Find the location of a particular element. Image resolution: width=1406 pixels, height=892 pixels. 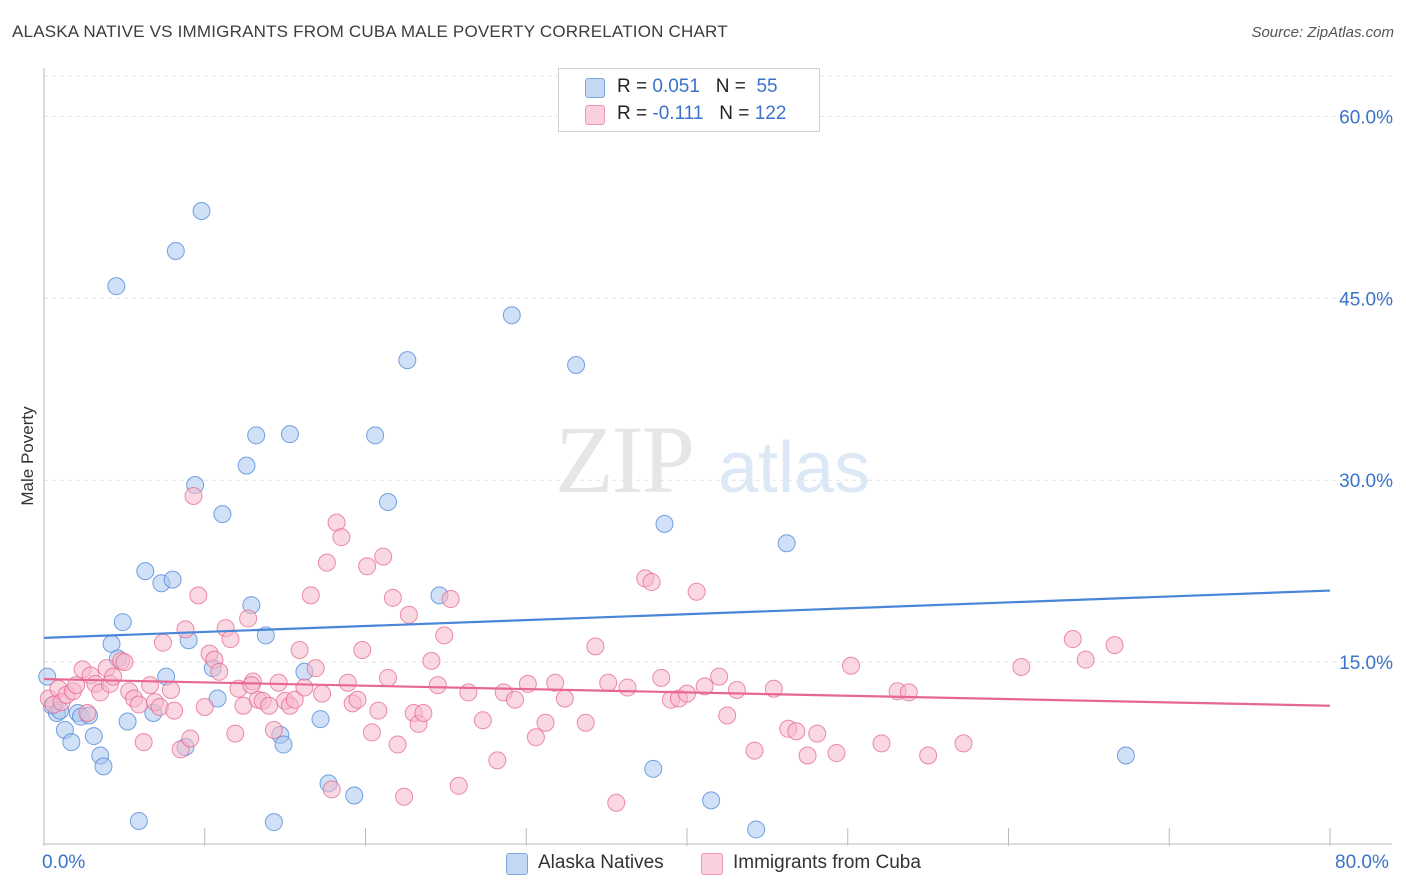

y-tick-label: 60.0% is located at coordinates (1366, 117).